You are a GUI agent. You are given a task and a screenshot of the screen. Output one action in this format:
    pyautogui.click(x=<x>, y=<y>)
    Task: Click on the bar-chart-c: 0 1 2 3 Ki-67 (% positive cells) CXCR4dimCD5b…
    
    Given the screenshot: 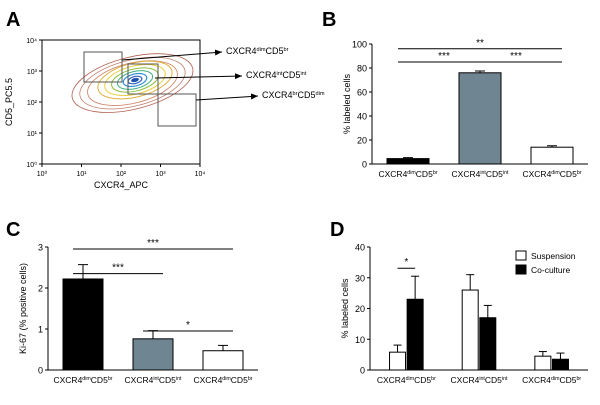 What is the action you would take?
    pyautogui.click(x=138, y=311)
    